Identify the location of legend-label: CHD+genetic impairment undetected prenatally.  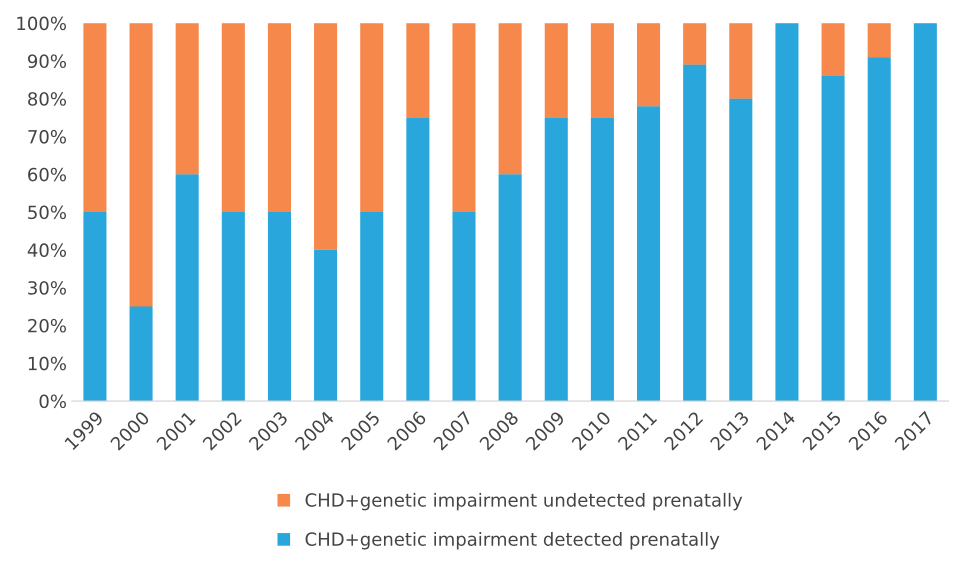
(524, 501).